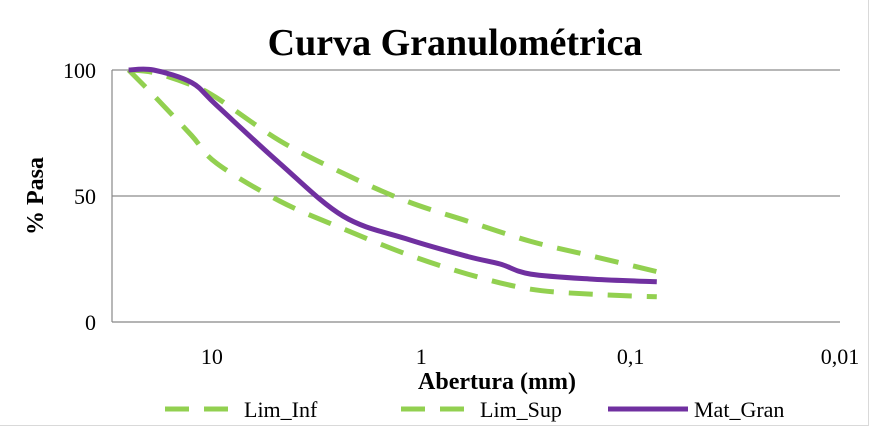 The image size is (870, 427). Describe the element at coordinates (739, 409) in the screenshot. I see `legend-label: Mat_Gran` at that location.